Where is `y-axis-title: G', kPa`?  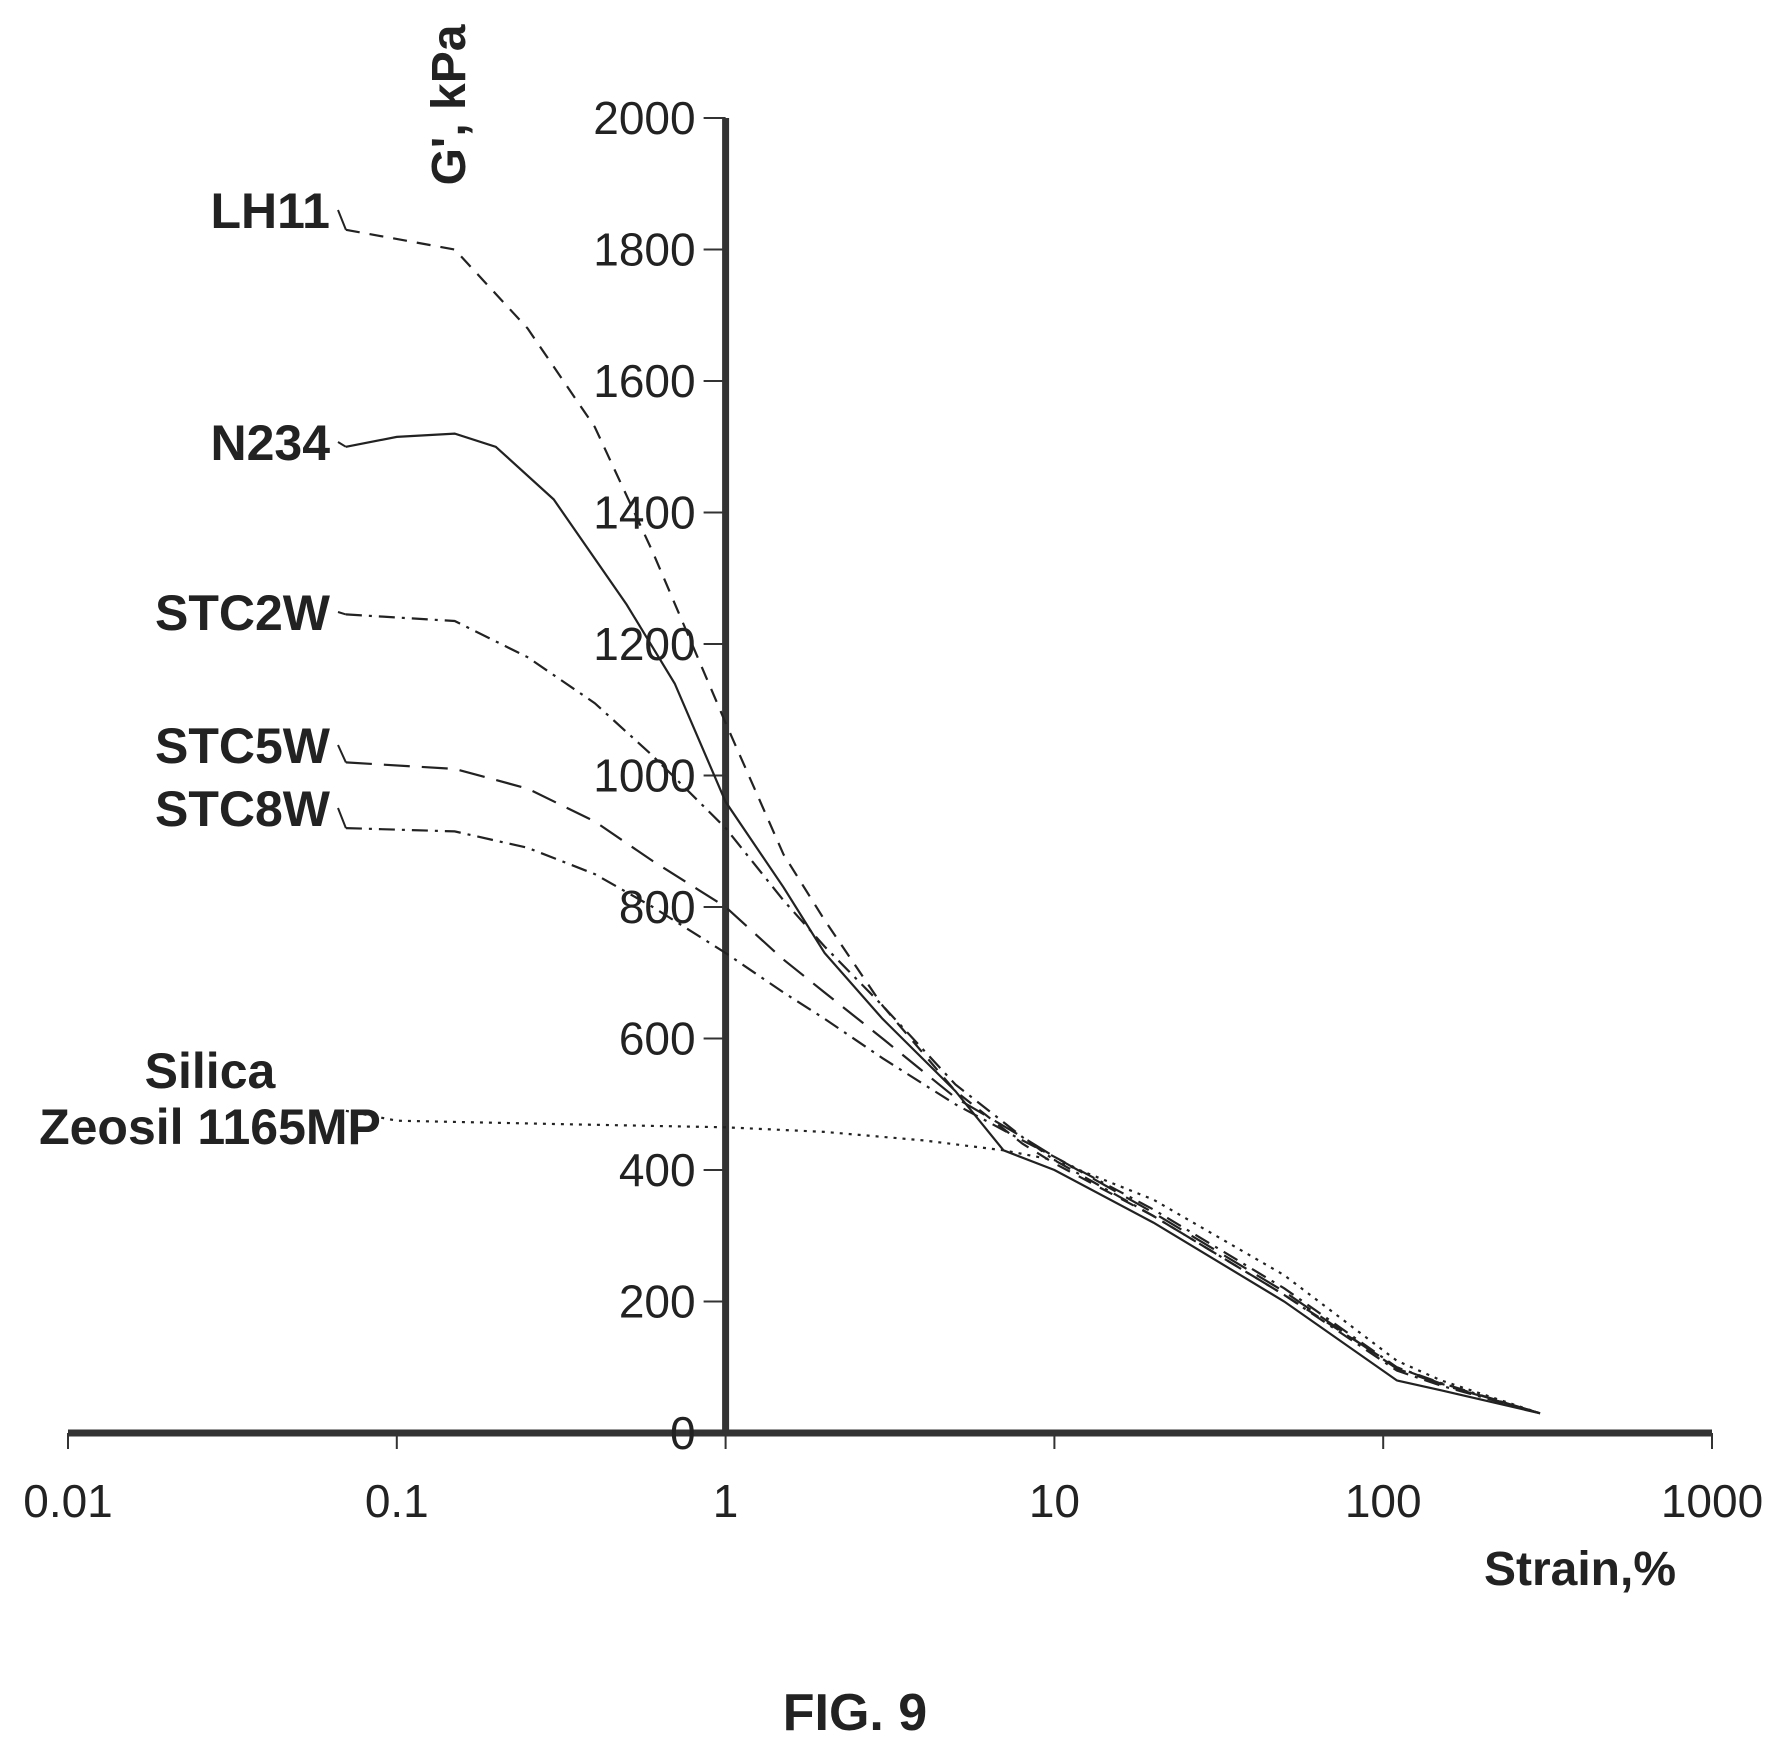 y-axis-title: G', kPa is located at coordinates (449, 104).